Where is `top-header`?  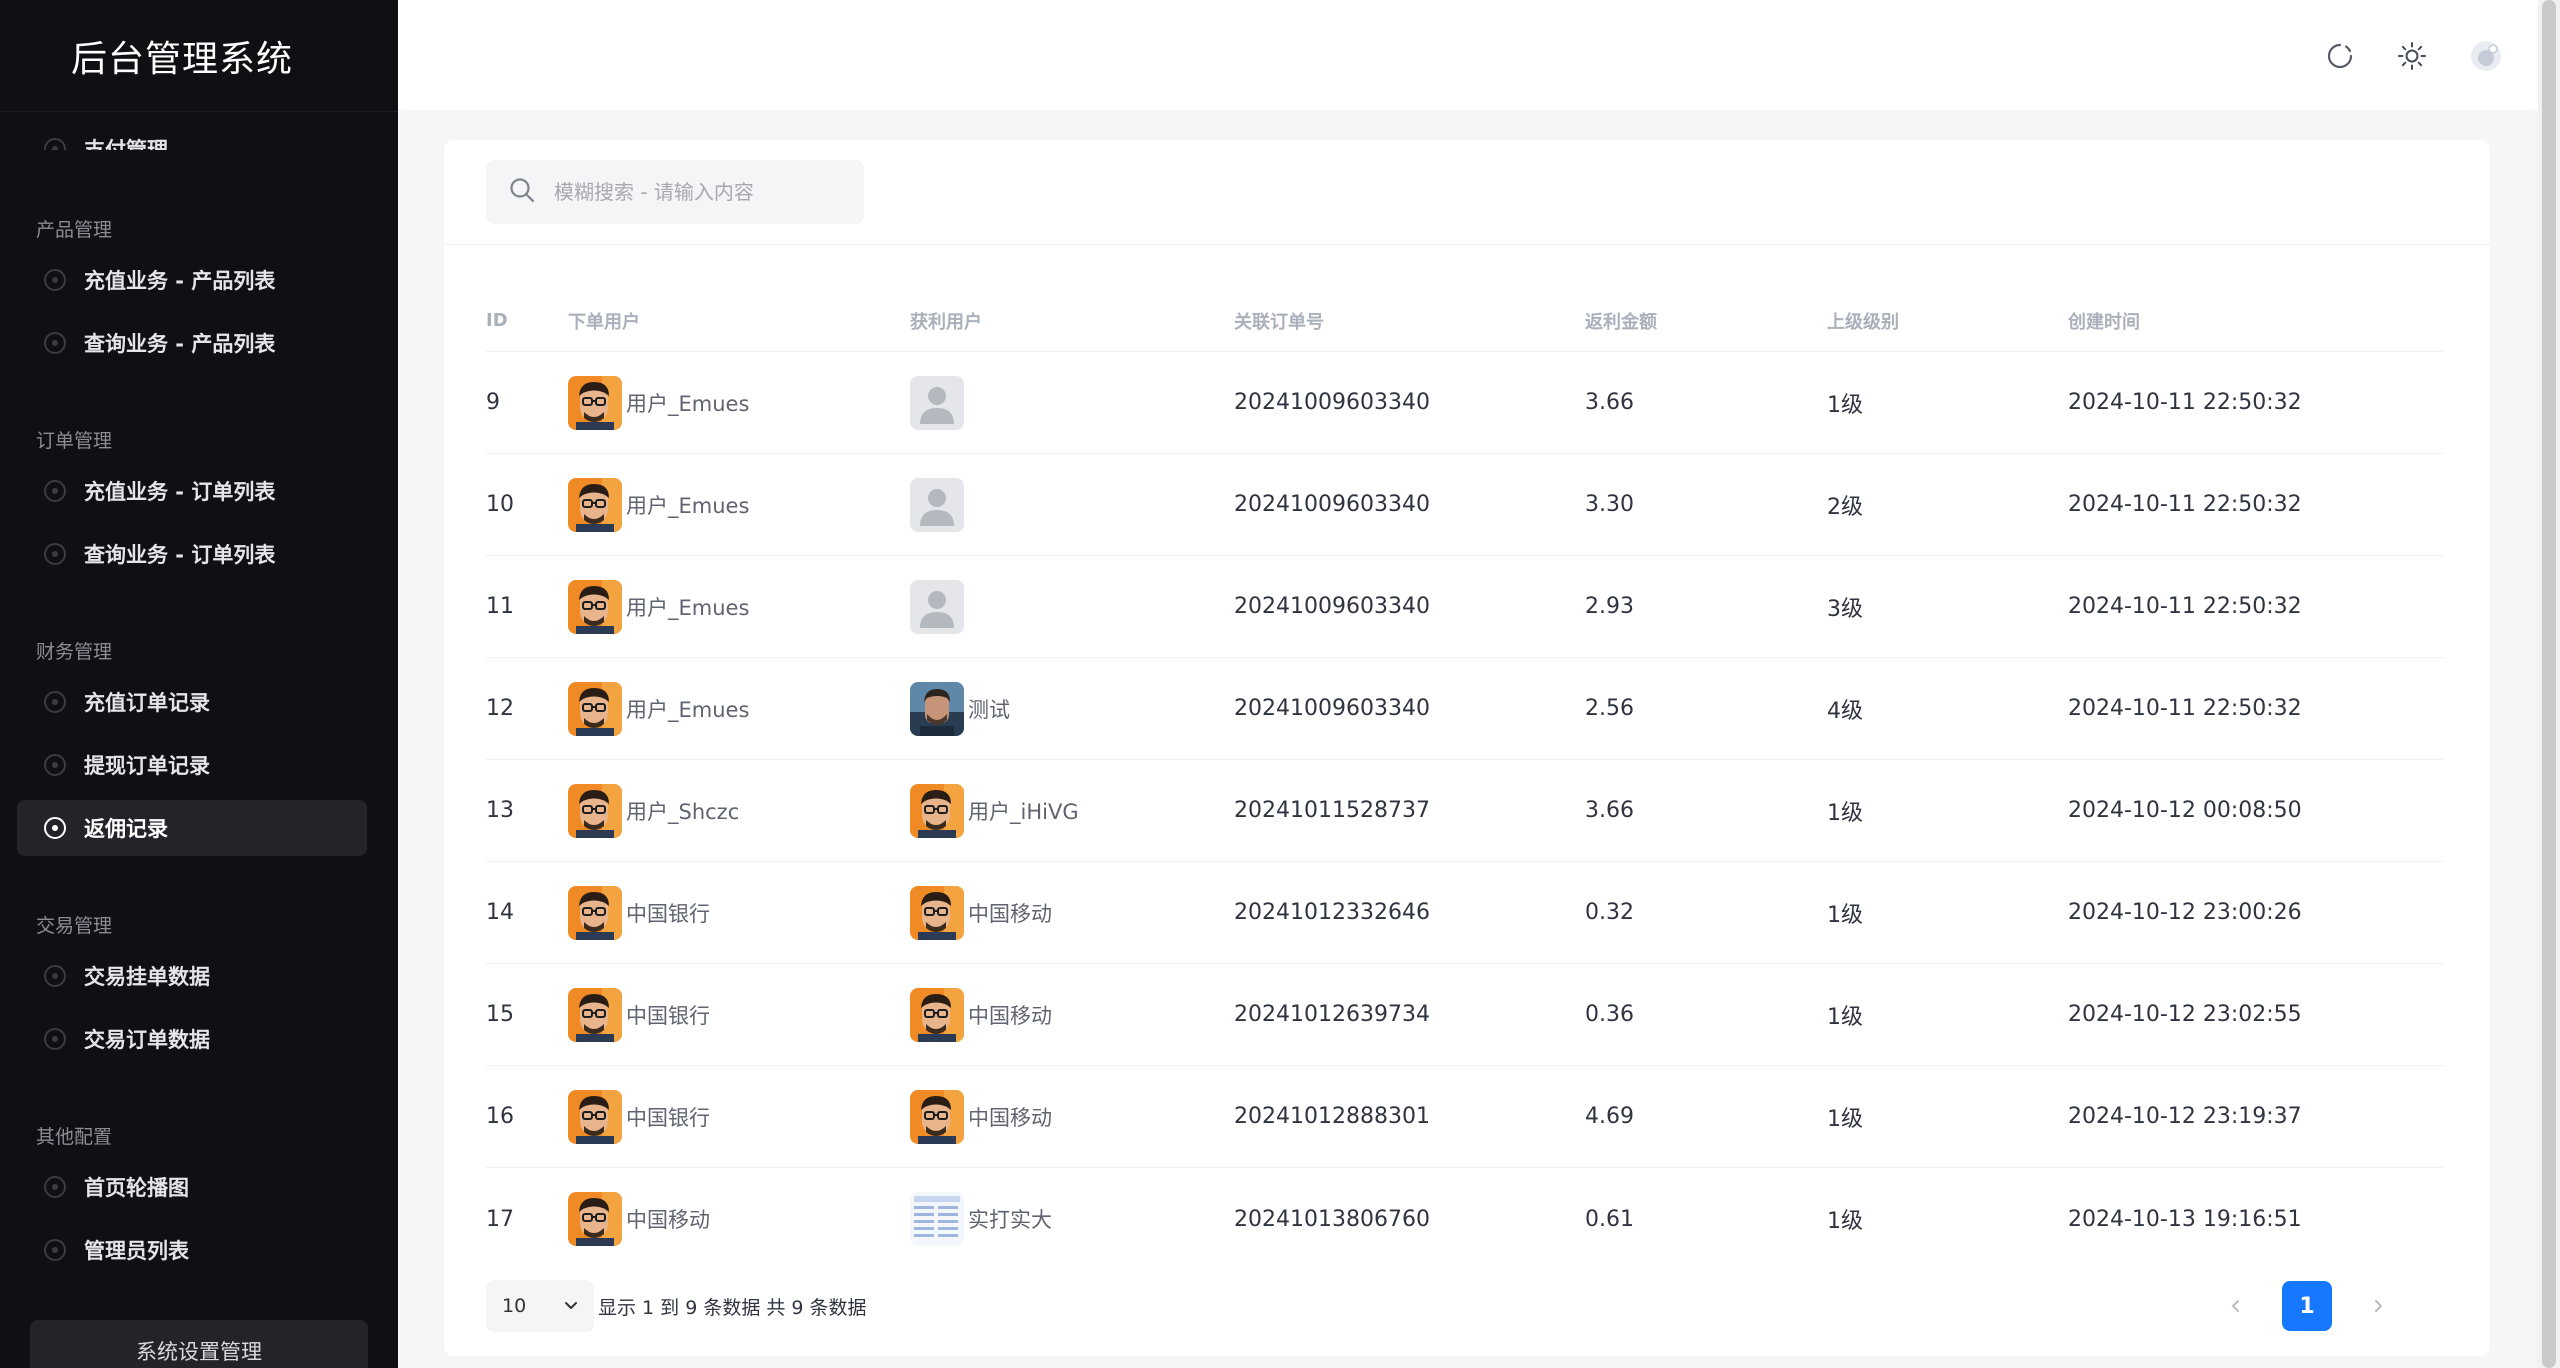 top-header is located at coordinates (1468, 55).